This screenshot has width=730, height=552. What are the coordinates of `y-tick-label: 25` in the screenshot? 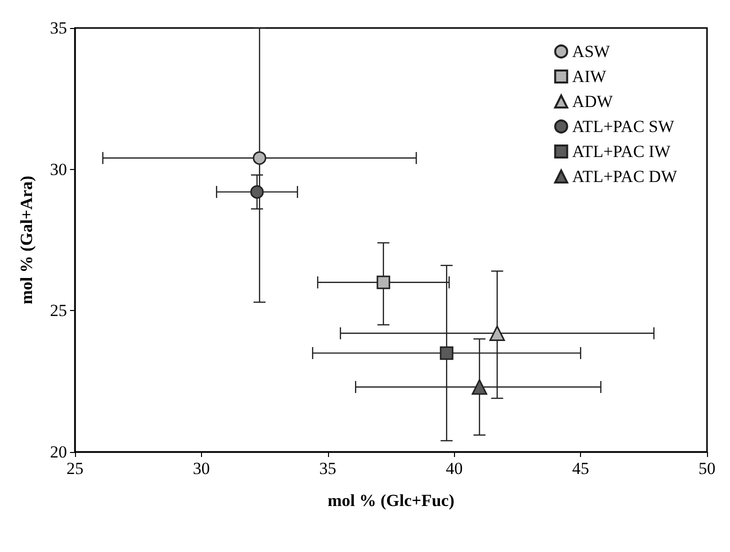 It's located at (58, 310).